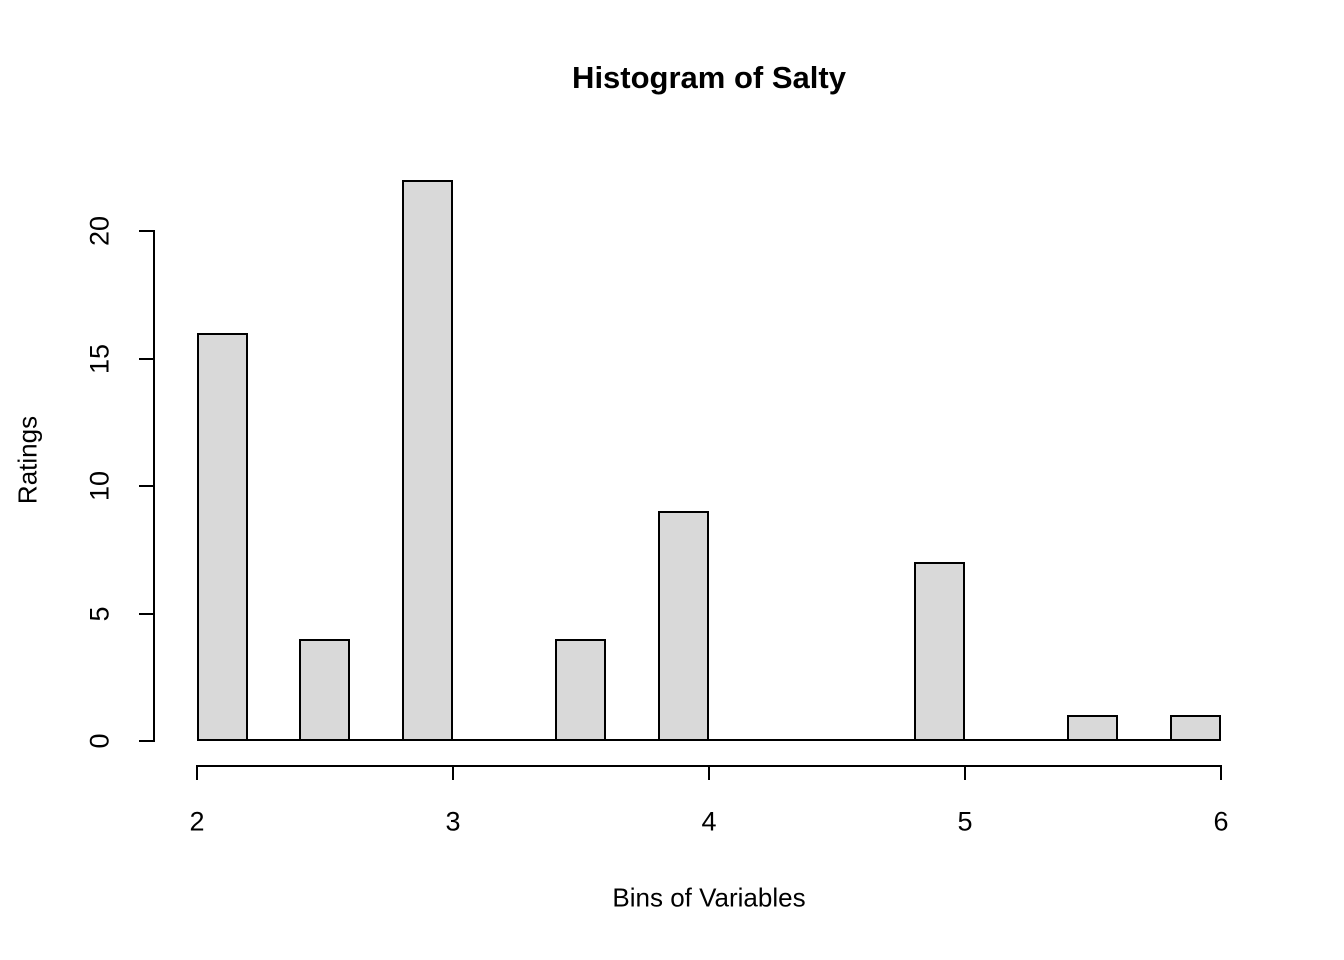  I want to click on zero-baseline, so click(709, 740).